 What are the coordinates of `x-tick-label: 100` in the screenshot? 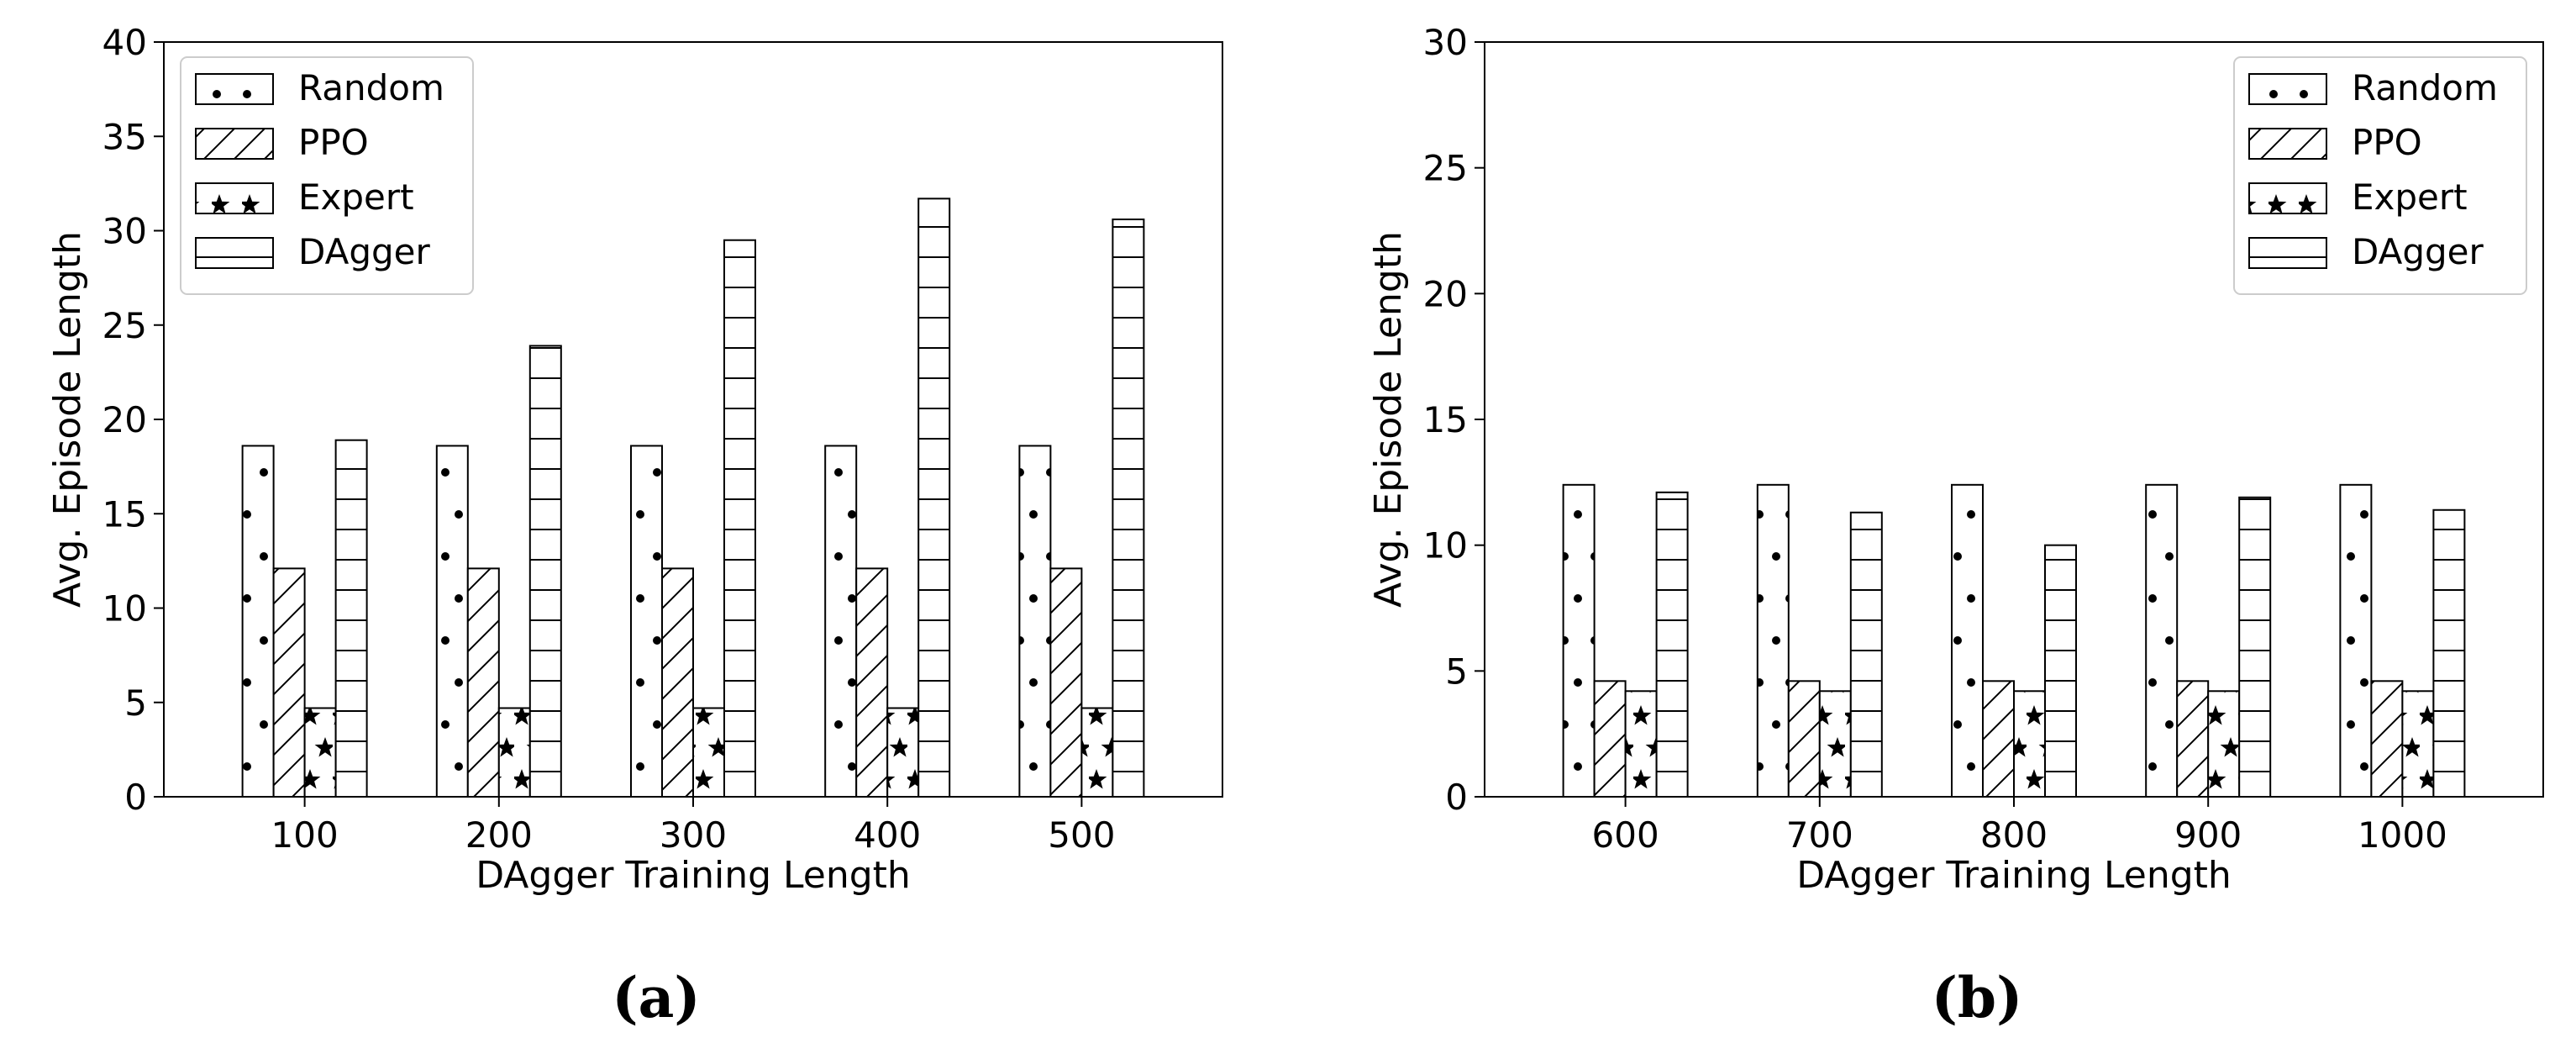 It's located at (305, 835).